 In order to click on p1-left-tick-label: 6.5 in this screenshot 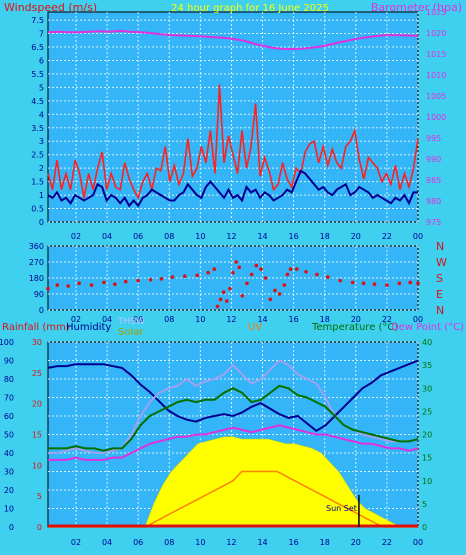, I will do `click(37, 47)`.